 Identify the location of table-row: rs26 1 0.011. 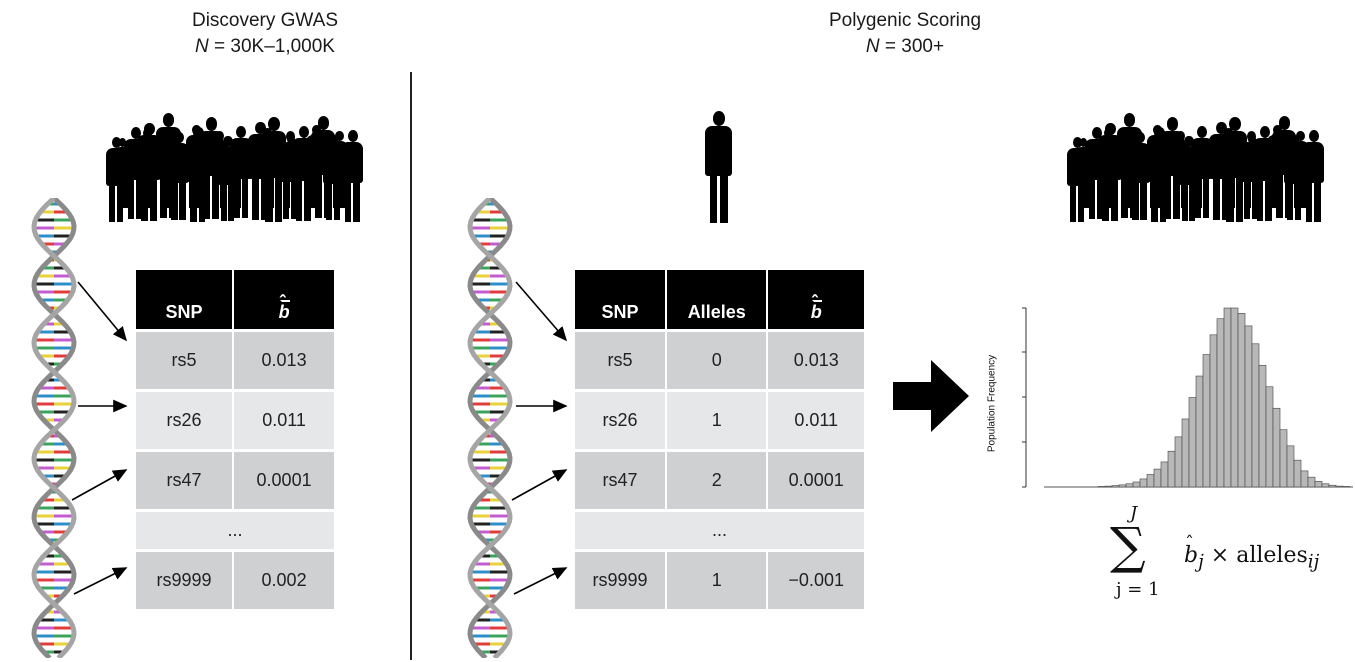
(719, 420).